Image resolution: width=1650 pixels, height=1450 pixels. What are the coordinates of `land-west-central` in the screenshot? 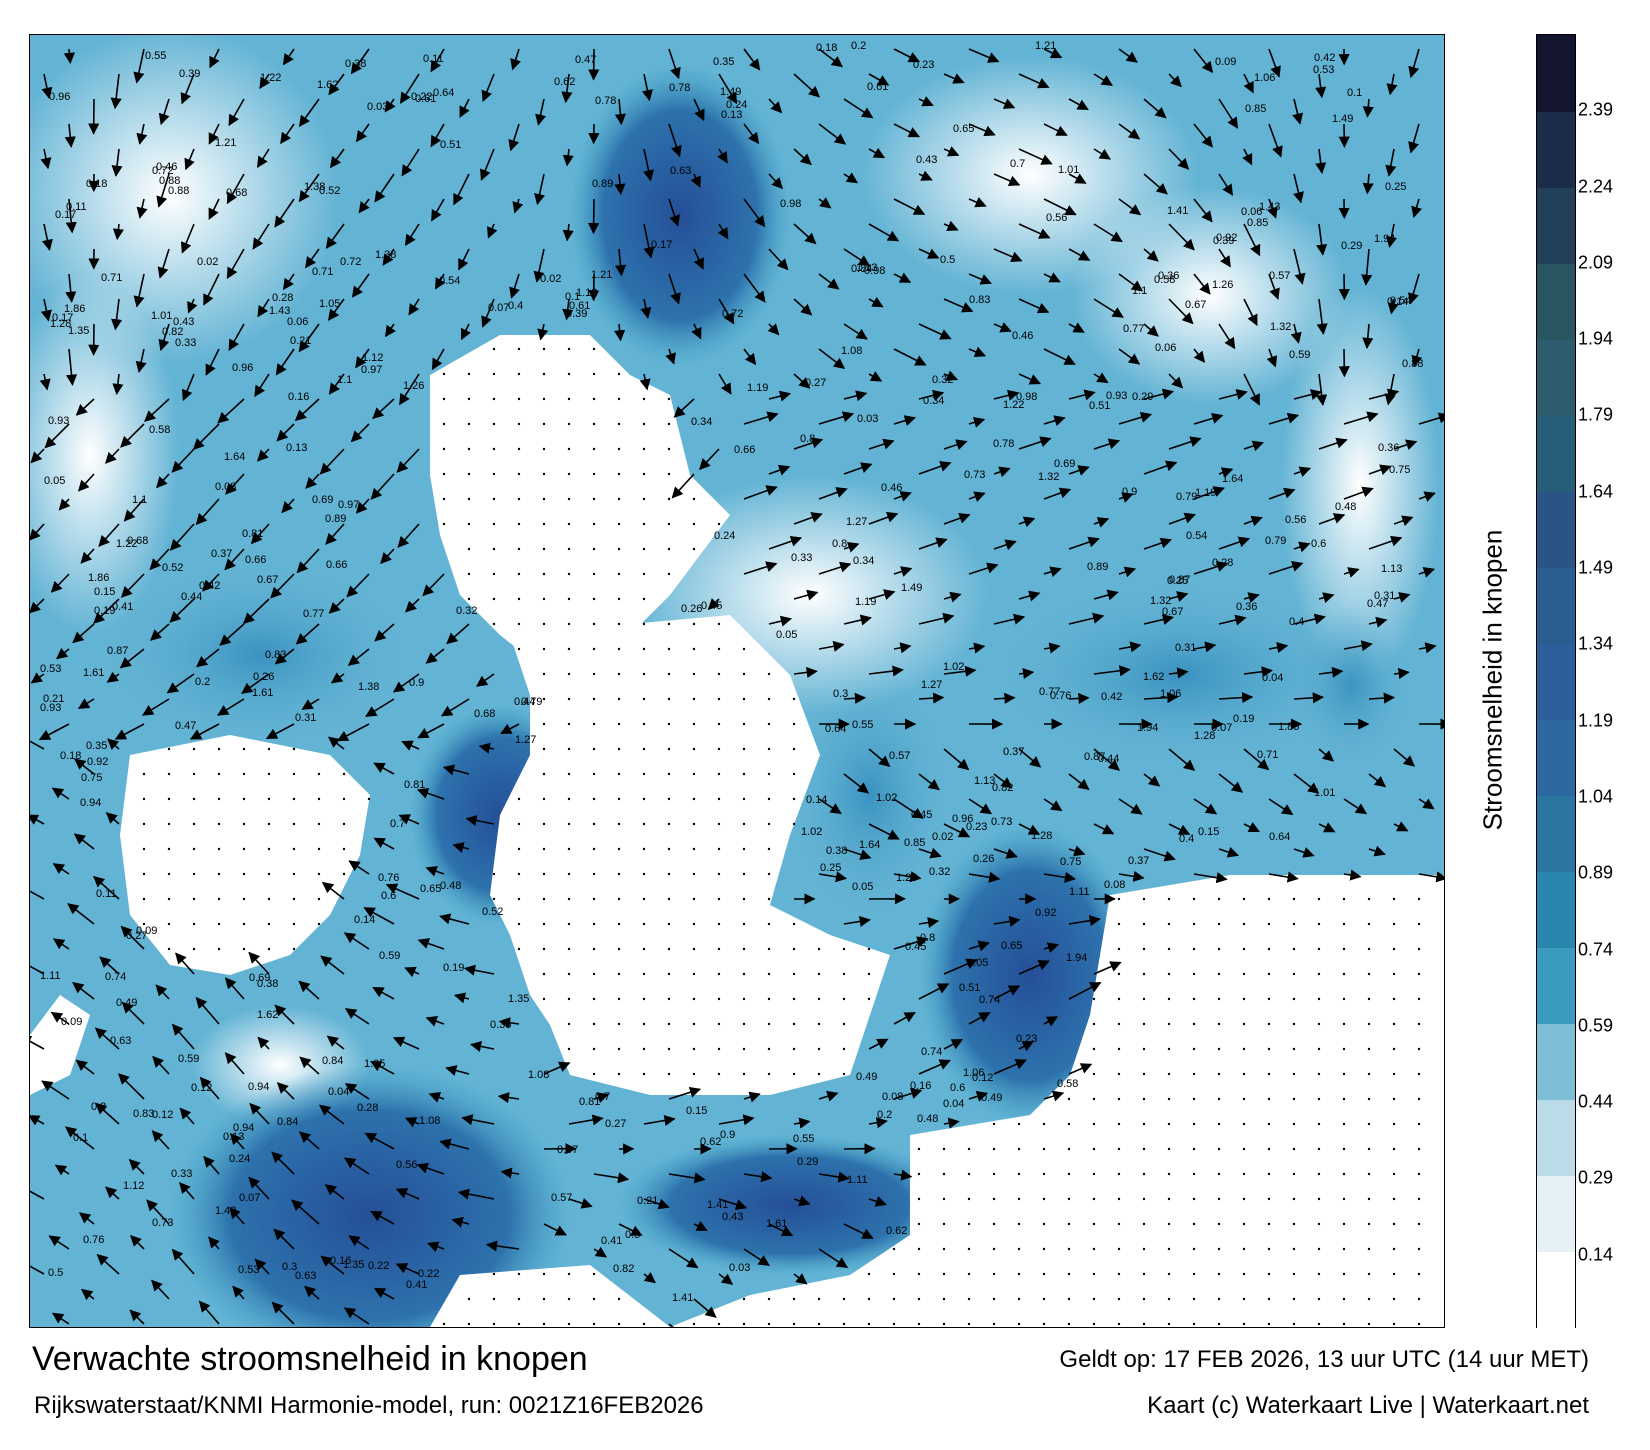 It's located at (245, 855).